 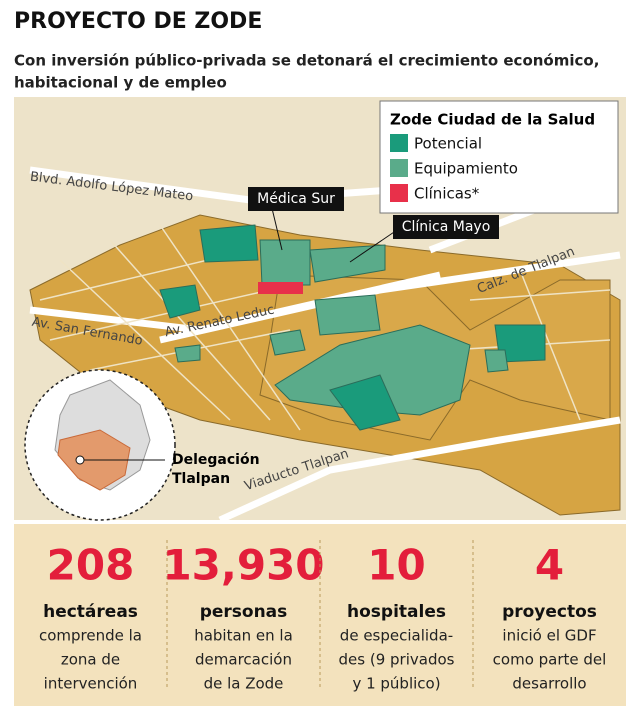 I want to click on stat-number: 4, so click(x=549, y=565).